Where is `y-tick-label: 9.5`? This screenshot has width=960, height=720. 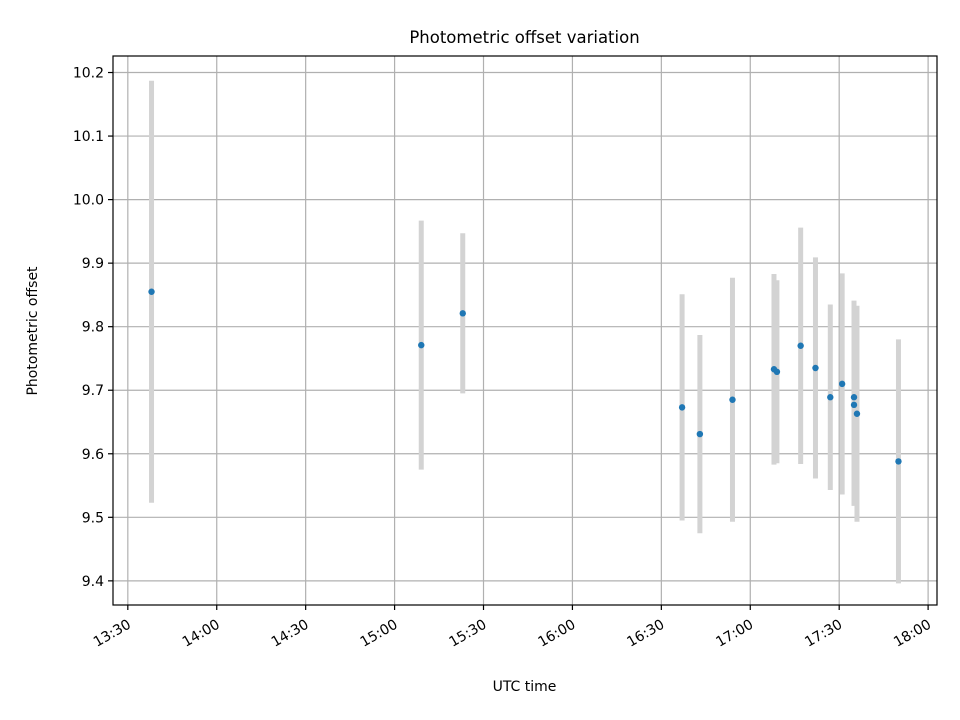 y-tick-label: 9.5 is located at coordinates (93, 518).